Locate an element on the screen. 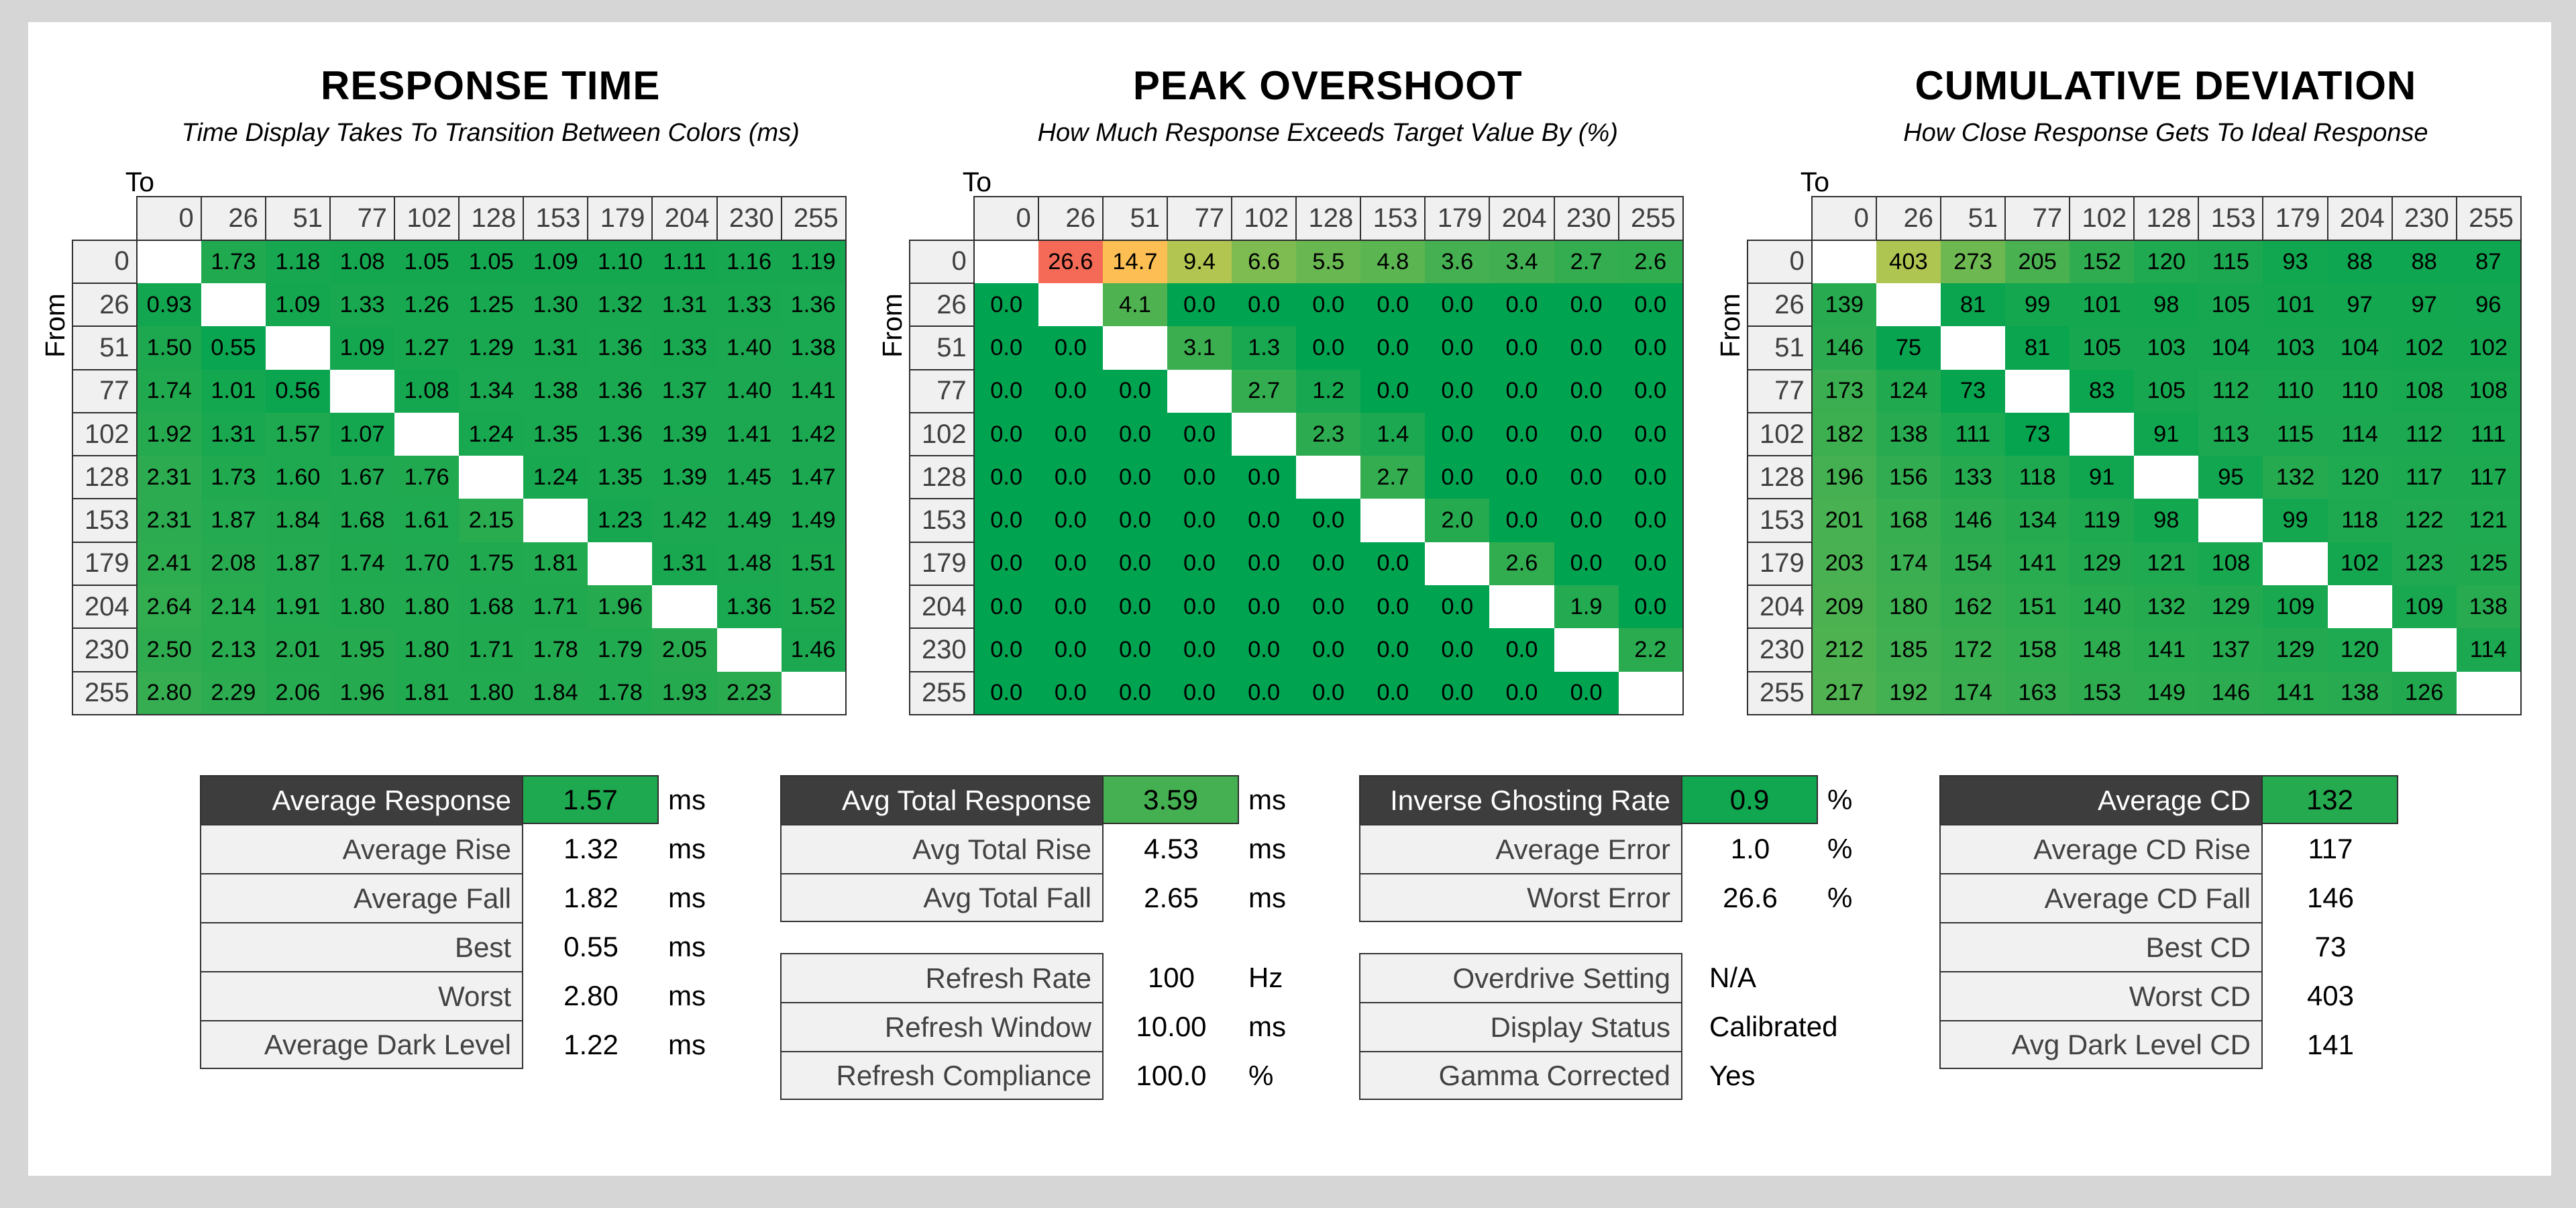 The height and width of the screenshot is (1208, 2576). matrix-cell: 148 is located at coordinates (2102, 650).